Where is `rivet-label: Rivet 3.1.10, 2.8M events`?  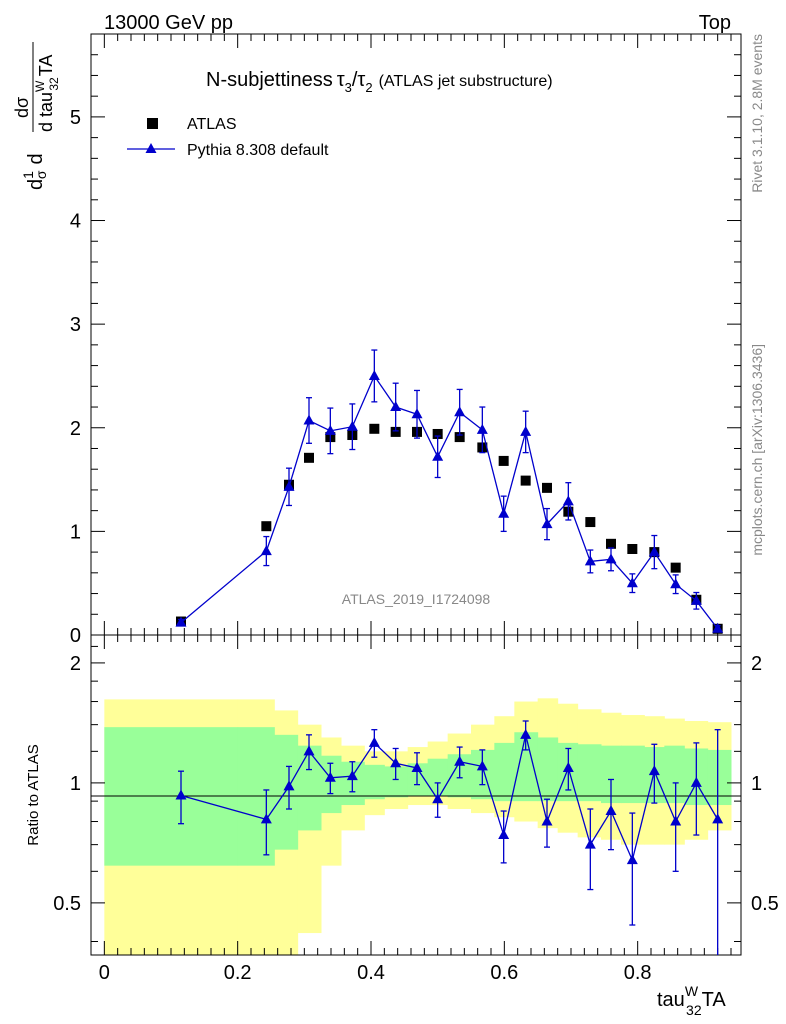
rivet-label: Rivet 3.1.10, 2.8M events is located at coordinates (757, 113).